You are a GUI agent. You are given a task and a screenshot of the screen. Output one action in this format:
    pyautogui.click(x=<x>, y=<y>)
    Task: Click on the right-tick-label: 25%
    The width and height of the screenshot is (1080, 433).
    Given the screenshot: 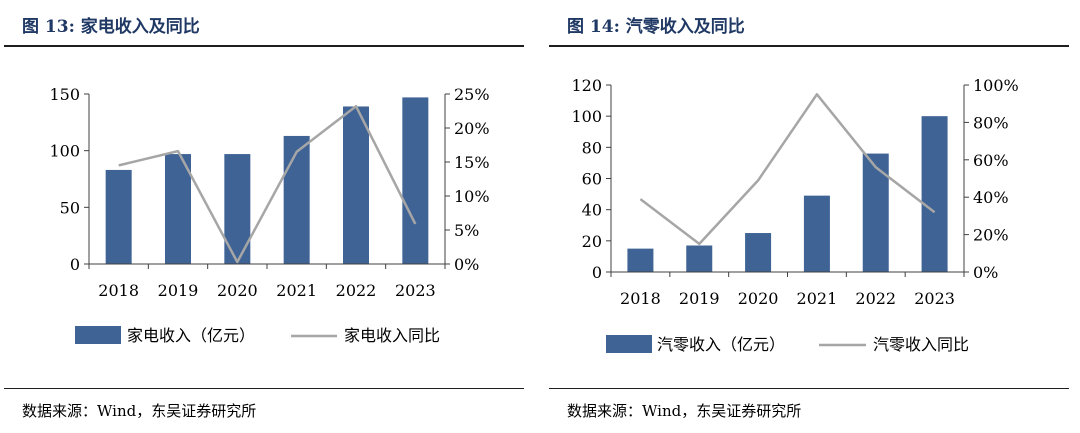 What is the action you would take?
    pyautogui.click(x=472, y=94)
    